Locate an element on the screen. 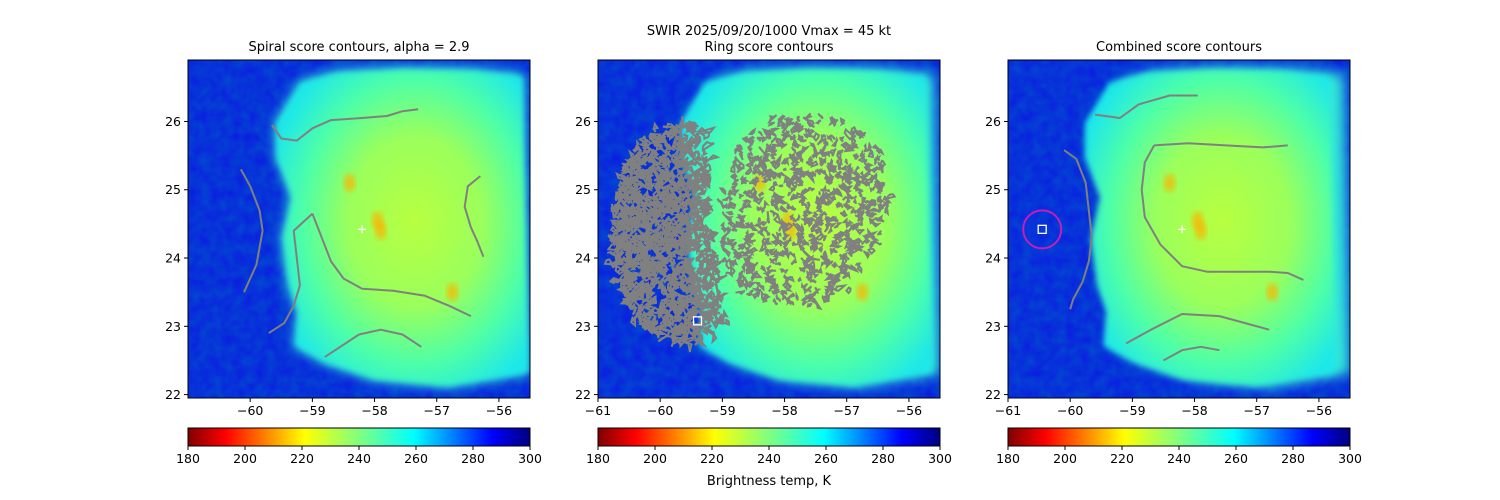 This screenshot has width=1500, height=500. figure-suptitle: SWIR 2025/09/20/1000 Vmax = 45 kt is located at coordinates (769, 31).